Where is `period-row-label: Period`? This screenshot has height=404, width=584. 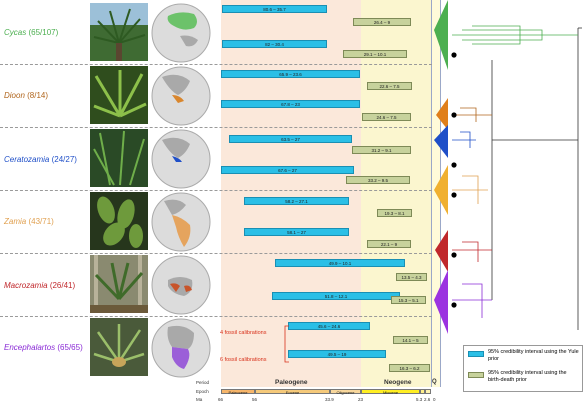
period-row-label: Period is located at coordinates (203, 382).